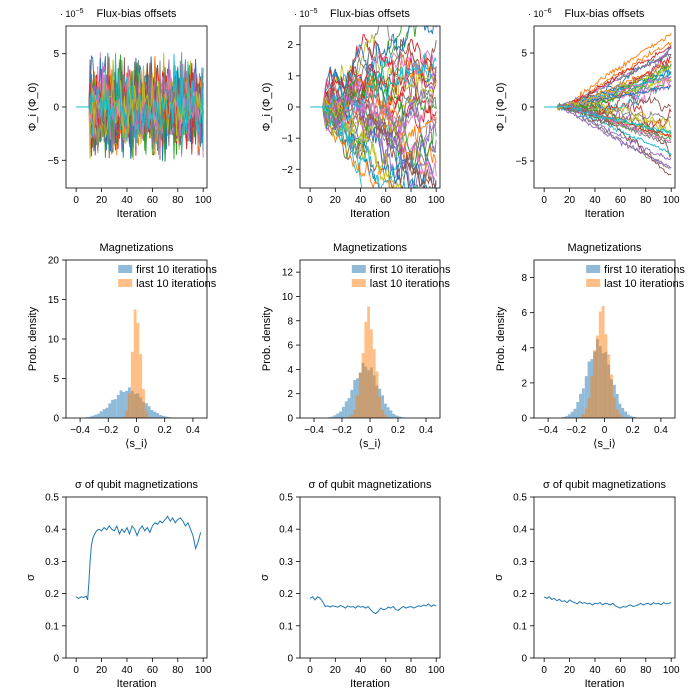 This screenshot has height=698, width=692. I want to click on legend-label: first 10 iterations, so click(176, 270).